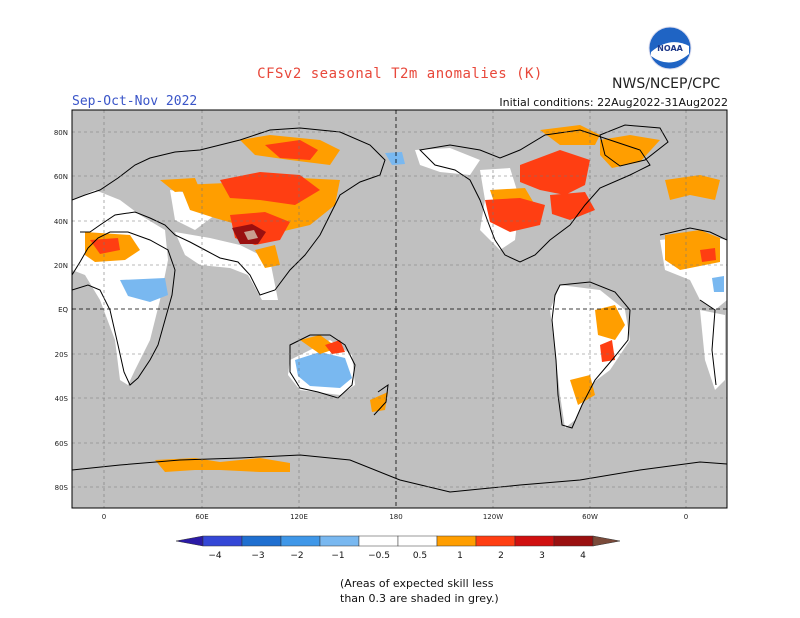  I want to click on skill-note-line: (Areas of expected skill less, so click(417, 583).